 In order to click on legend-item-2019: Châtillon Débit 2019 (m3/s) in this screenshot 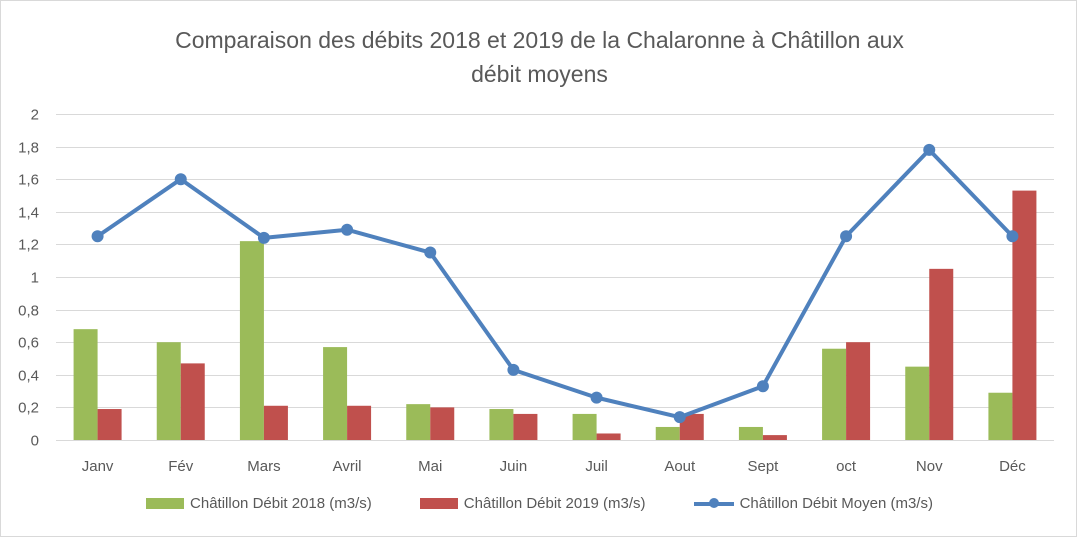, I will do `click(532, 503)`.